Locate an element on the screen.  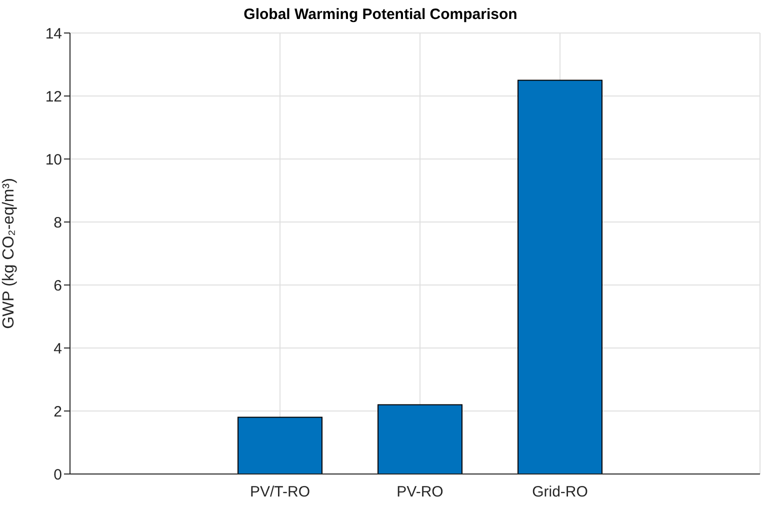
y-tick-label: 8 is located at coordinates (58, 223).